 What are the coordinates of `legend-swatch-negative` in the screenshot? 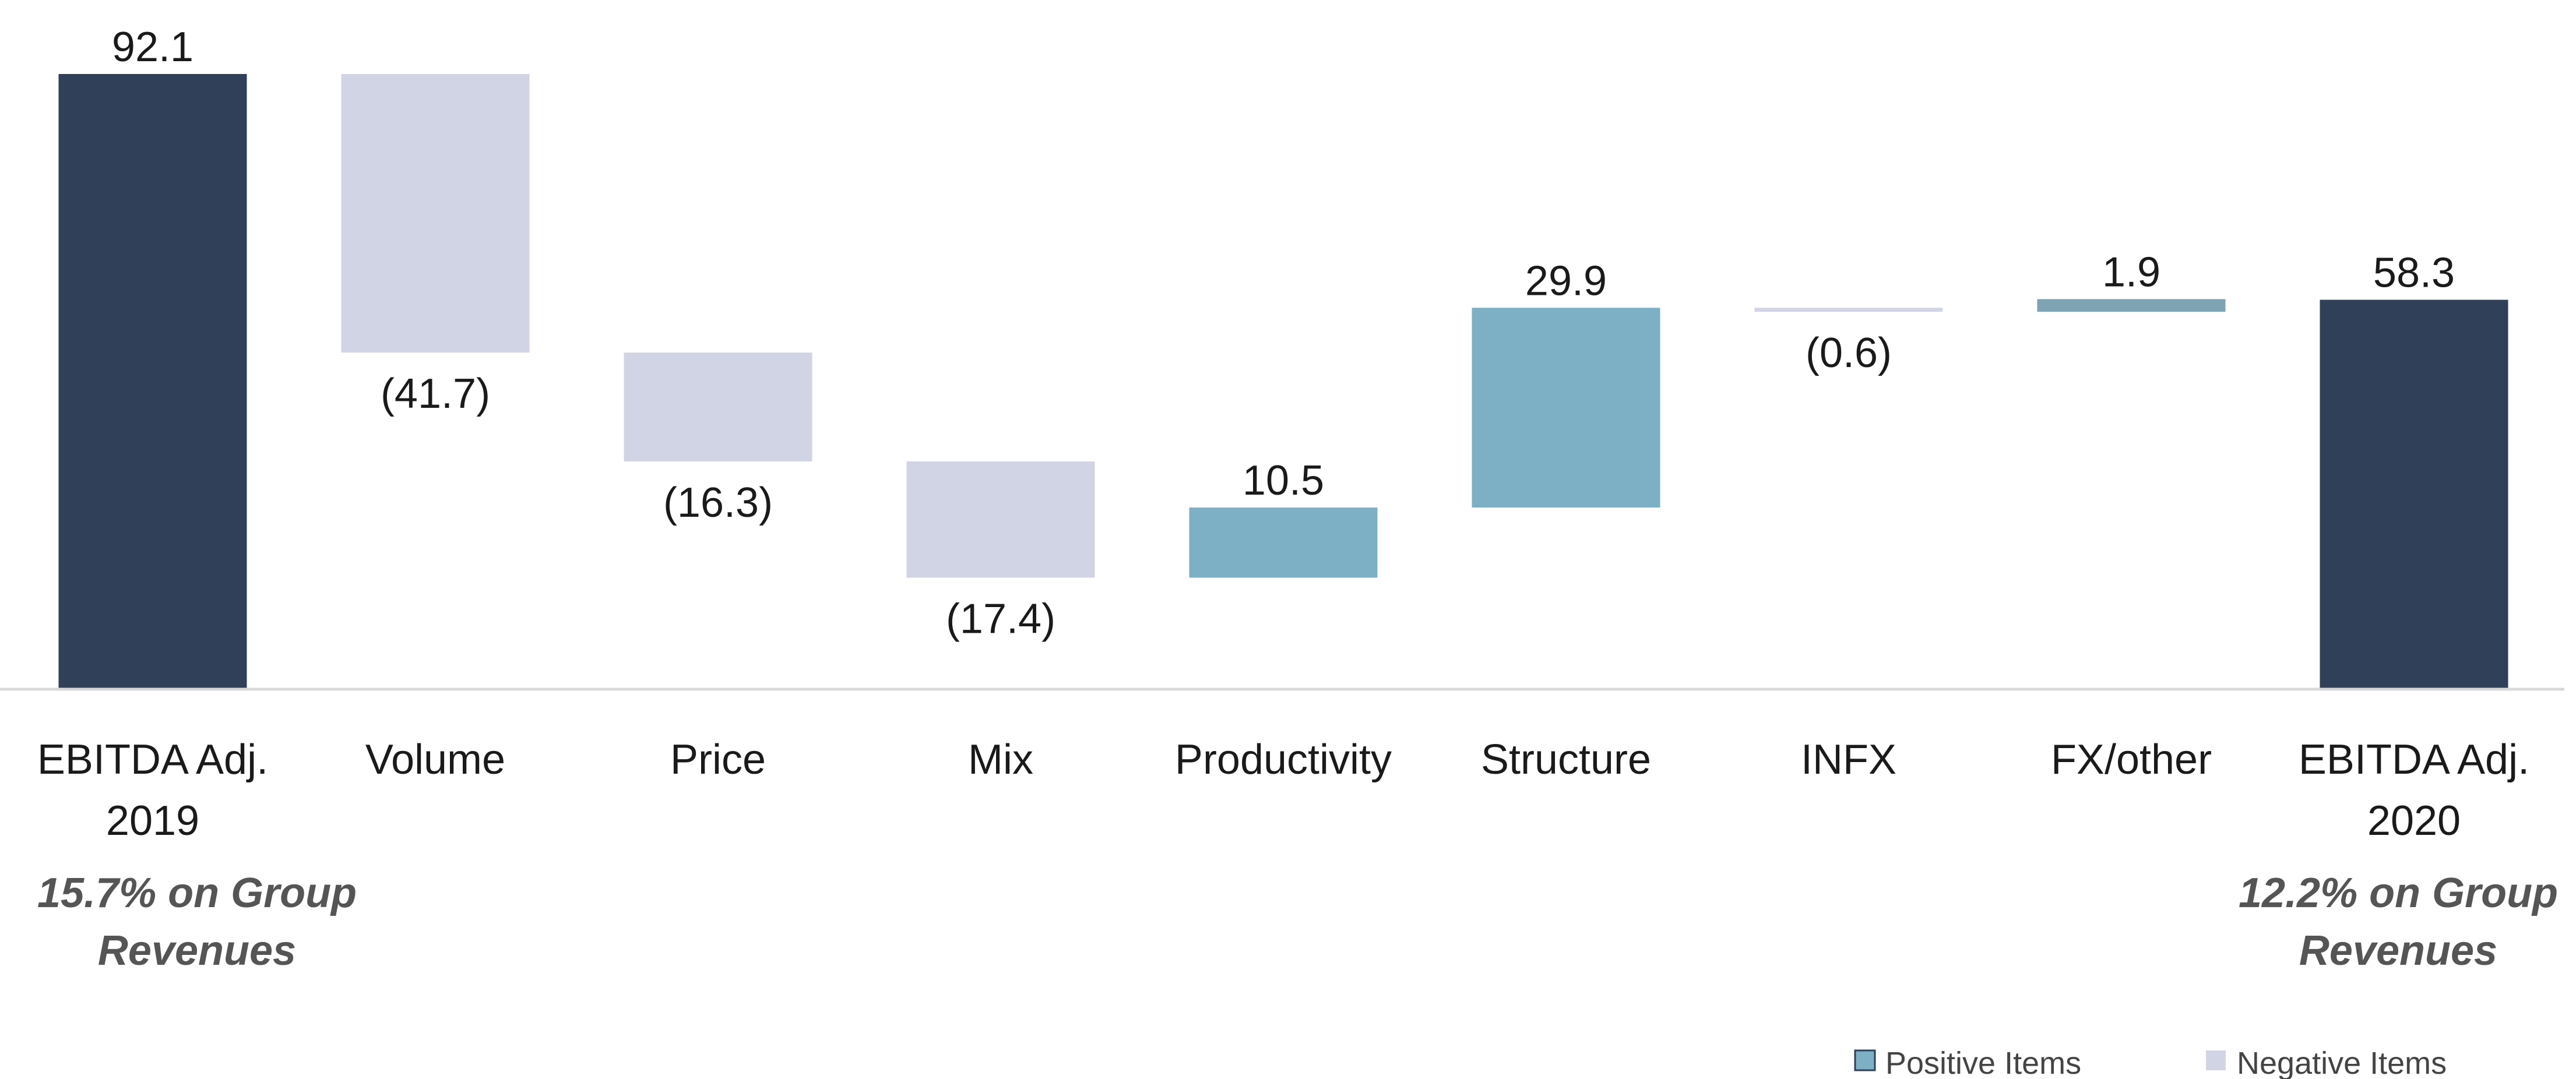 It's located at (2216, 1060).